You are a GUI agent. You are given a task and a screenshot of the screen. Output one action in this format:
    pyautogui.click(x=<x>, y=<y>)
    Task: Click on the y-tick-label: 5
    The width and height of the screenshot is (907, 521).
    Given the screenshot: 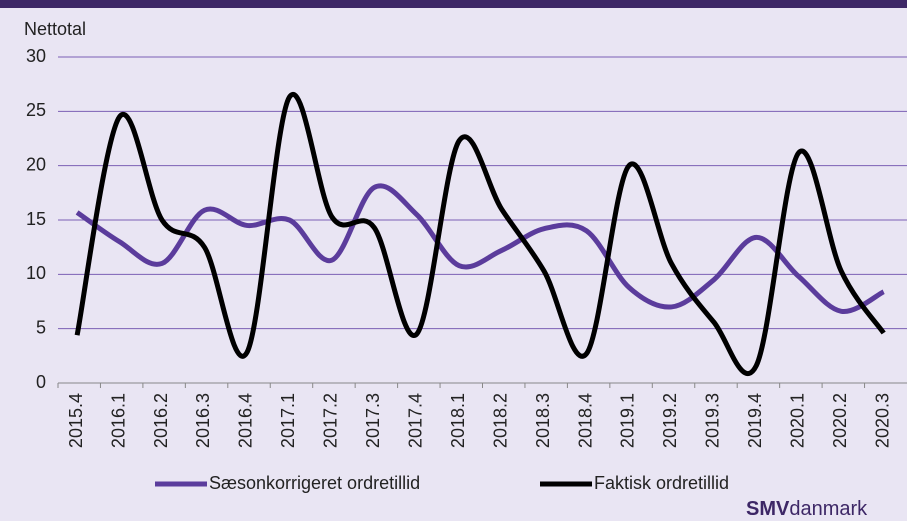 What is the action you would take?
    pyautogui.click(x=41, y=327)
    